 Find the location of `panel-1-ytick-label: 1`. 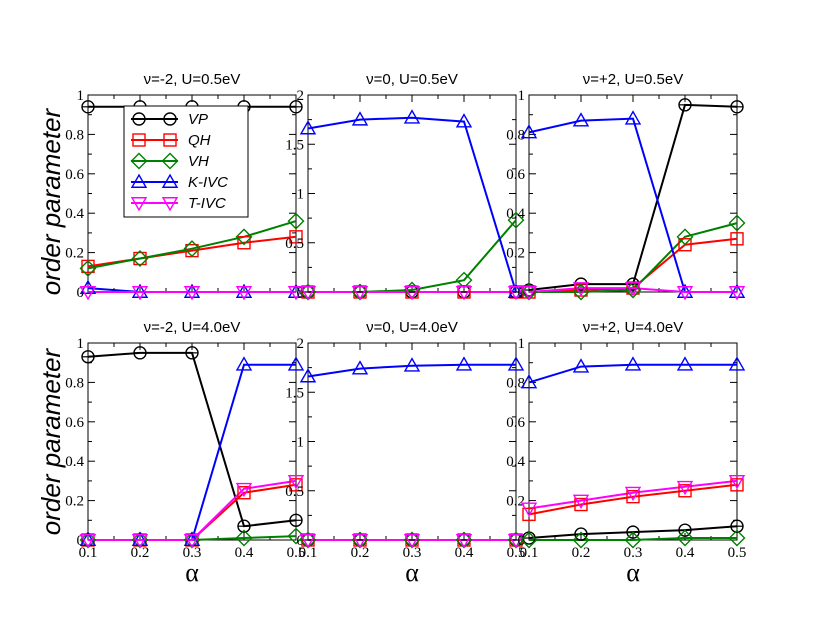

panel-1-ytick-label: 1 is located at coordinates (81, 96).